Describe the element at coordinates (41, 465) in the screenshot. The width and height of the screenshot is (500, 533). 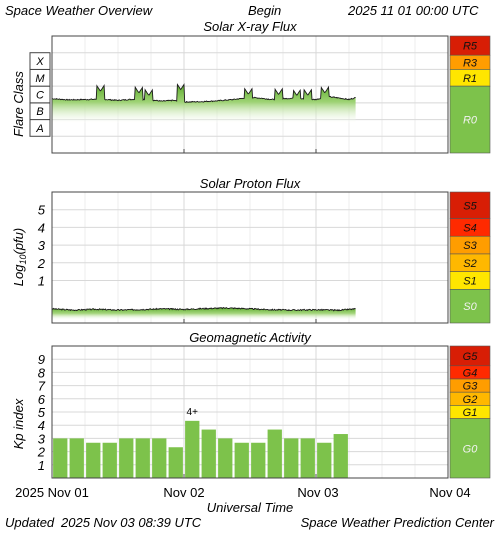
I see `kp-y-tick-label: 1` at that location.